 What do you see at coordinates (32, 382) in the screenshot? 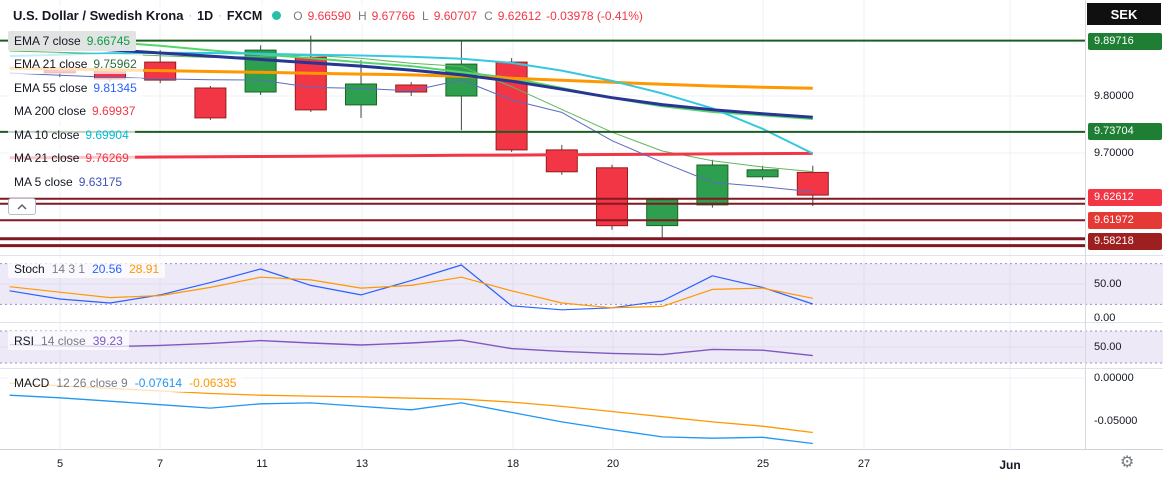
I see `macd-title: MACD` at bounding box center [32, 382].